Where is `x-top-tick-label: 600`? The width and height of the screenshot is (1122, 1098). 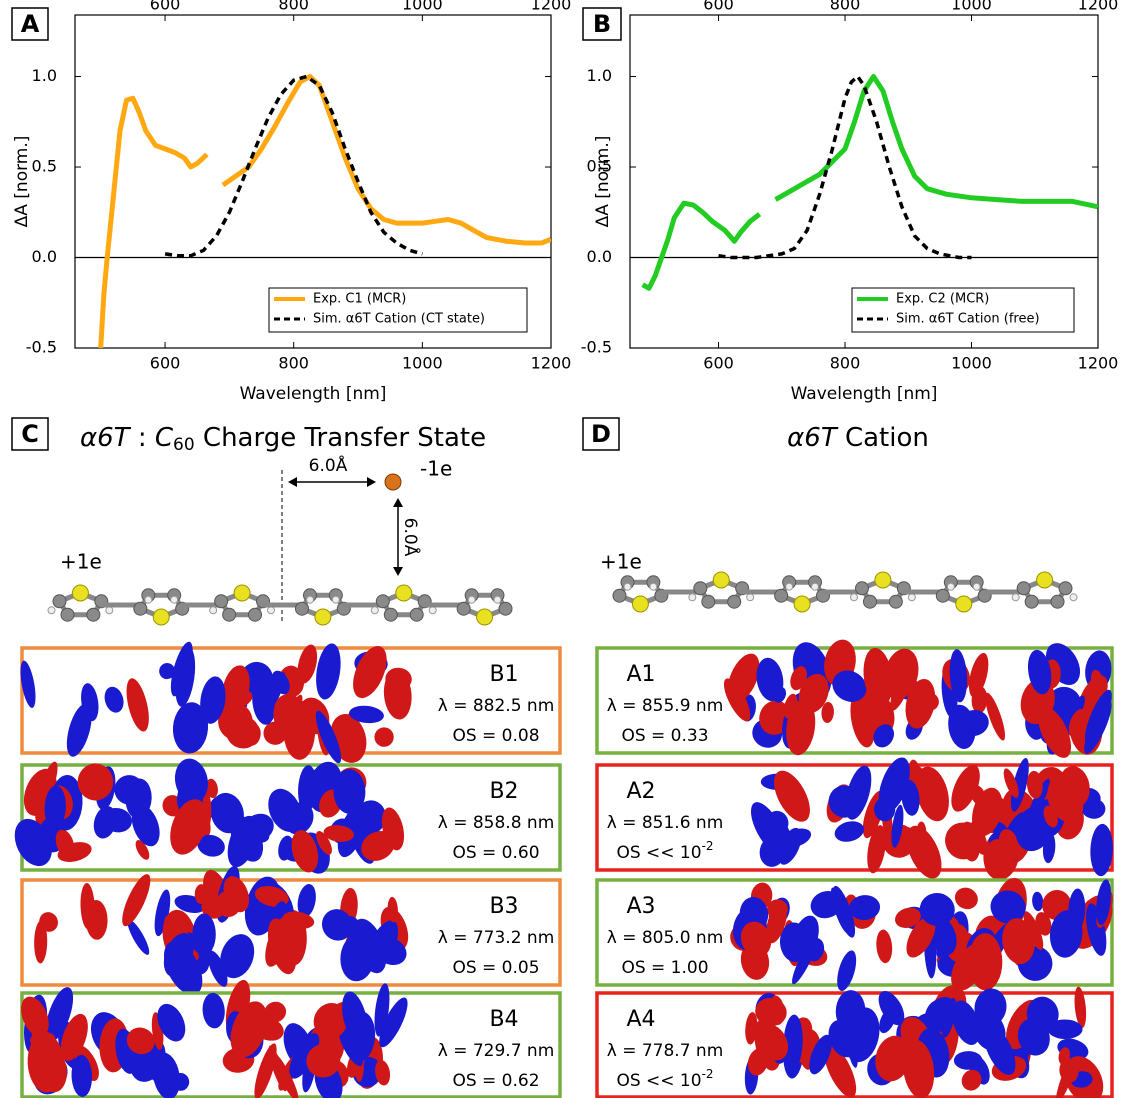
x-top-tick-label: 600 is located at coordinates (165, 7).